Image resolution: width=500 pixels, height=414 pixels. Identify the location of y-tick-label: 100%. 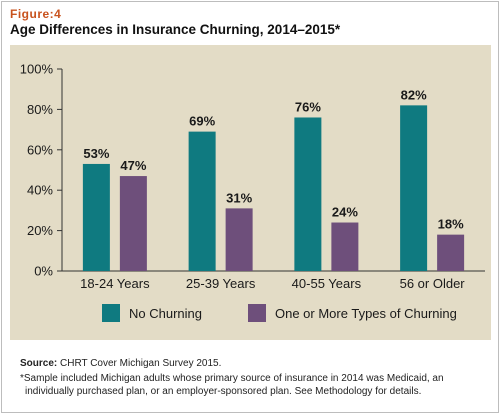
(37, 69).